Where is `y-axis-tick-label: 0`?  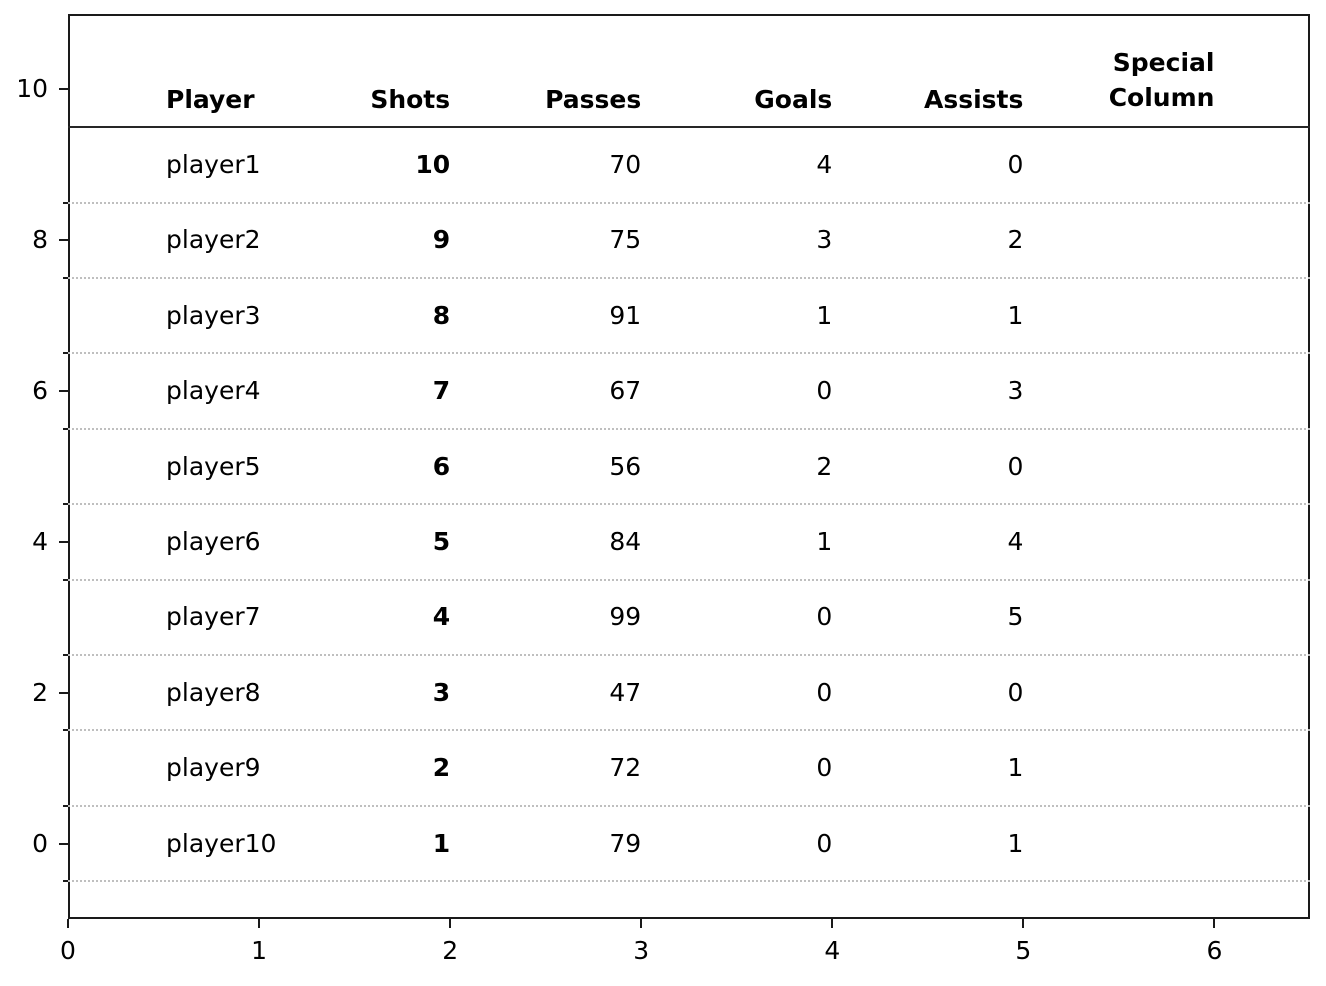
y-axis-tick-label: 0 is located at coordinates (40, 843).